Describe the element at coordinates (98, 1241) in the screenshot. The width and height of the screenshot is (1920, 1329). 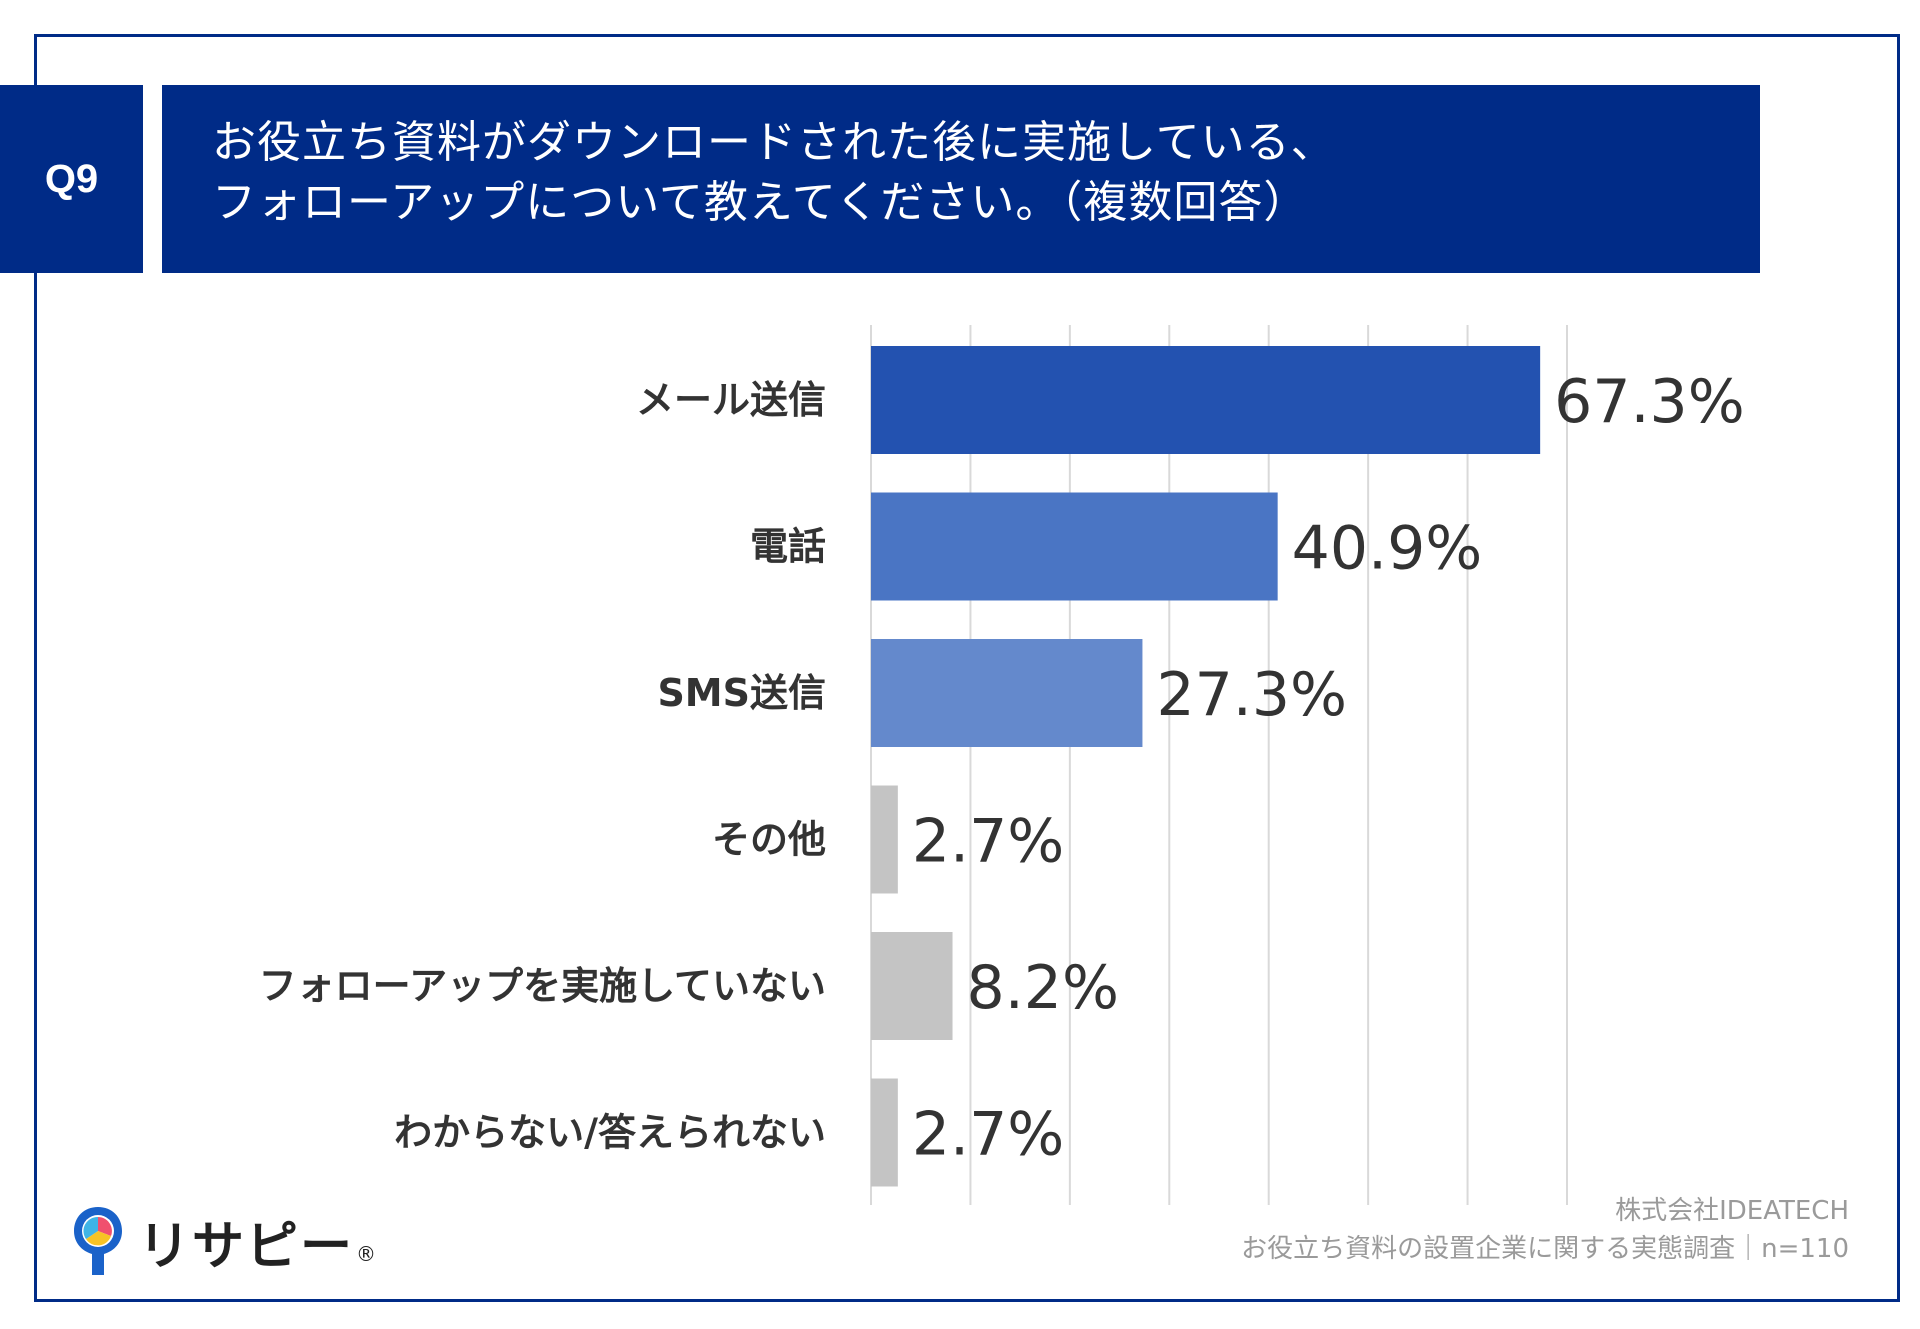
I see `logo-pin-icon` at that location.